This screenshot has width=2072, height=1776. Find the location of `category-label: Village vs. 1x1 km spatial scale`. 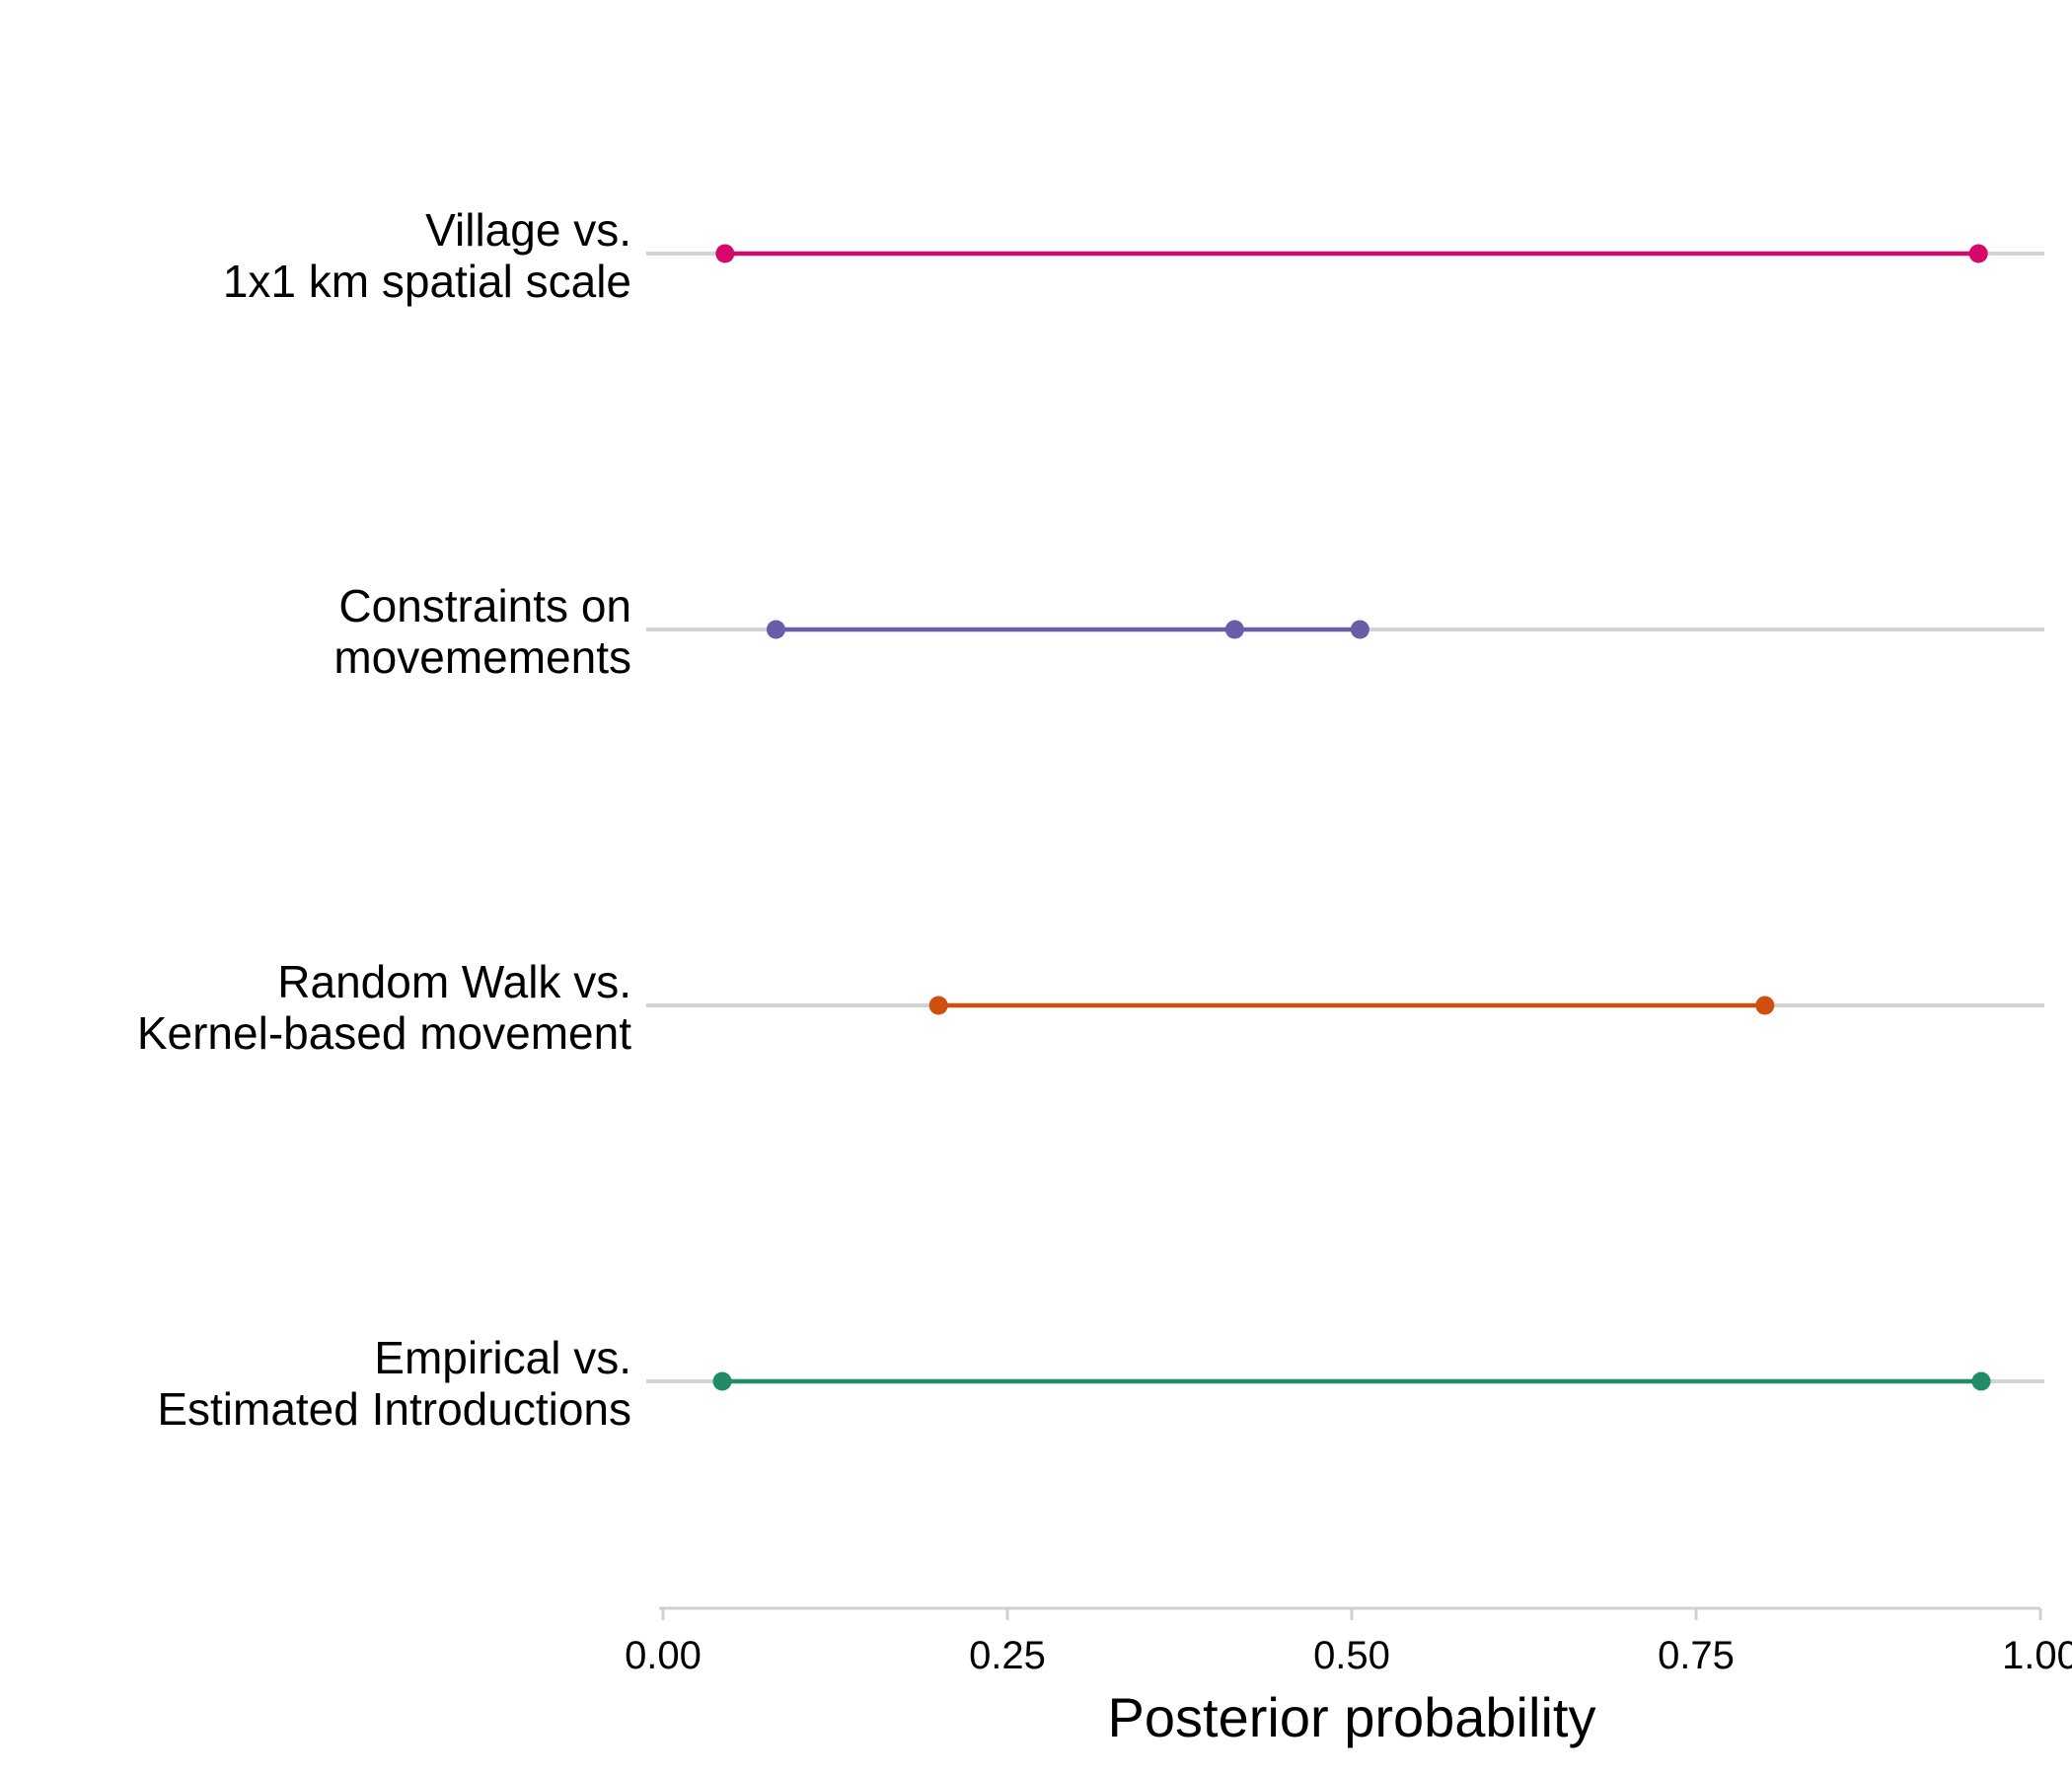

category-label: Village vs. 1x1 km spatial scale is located at coordinates (427, 255).